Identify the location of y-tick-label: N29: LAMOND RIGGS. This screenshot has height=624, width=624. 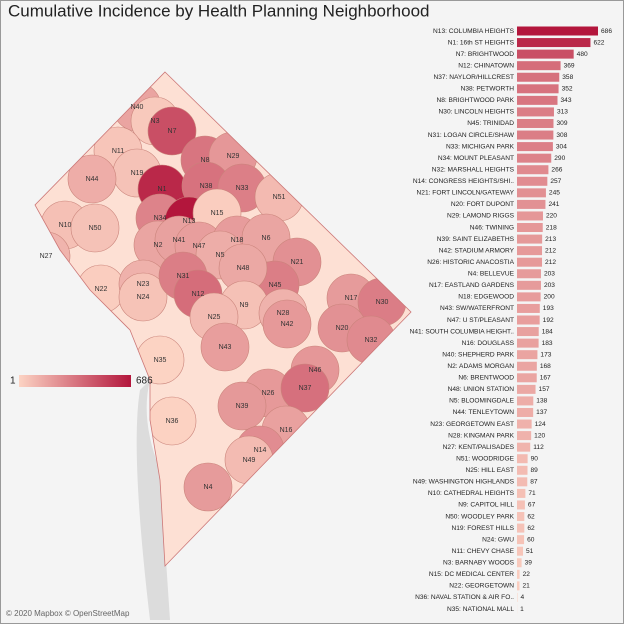
(481, 216).